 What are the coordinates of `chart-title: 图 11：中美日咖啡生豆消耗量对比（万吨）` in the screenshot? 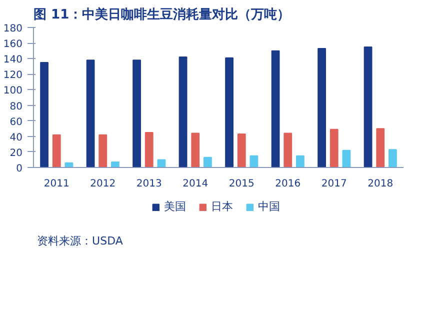 It's located at (162, 14).